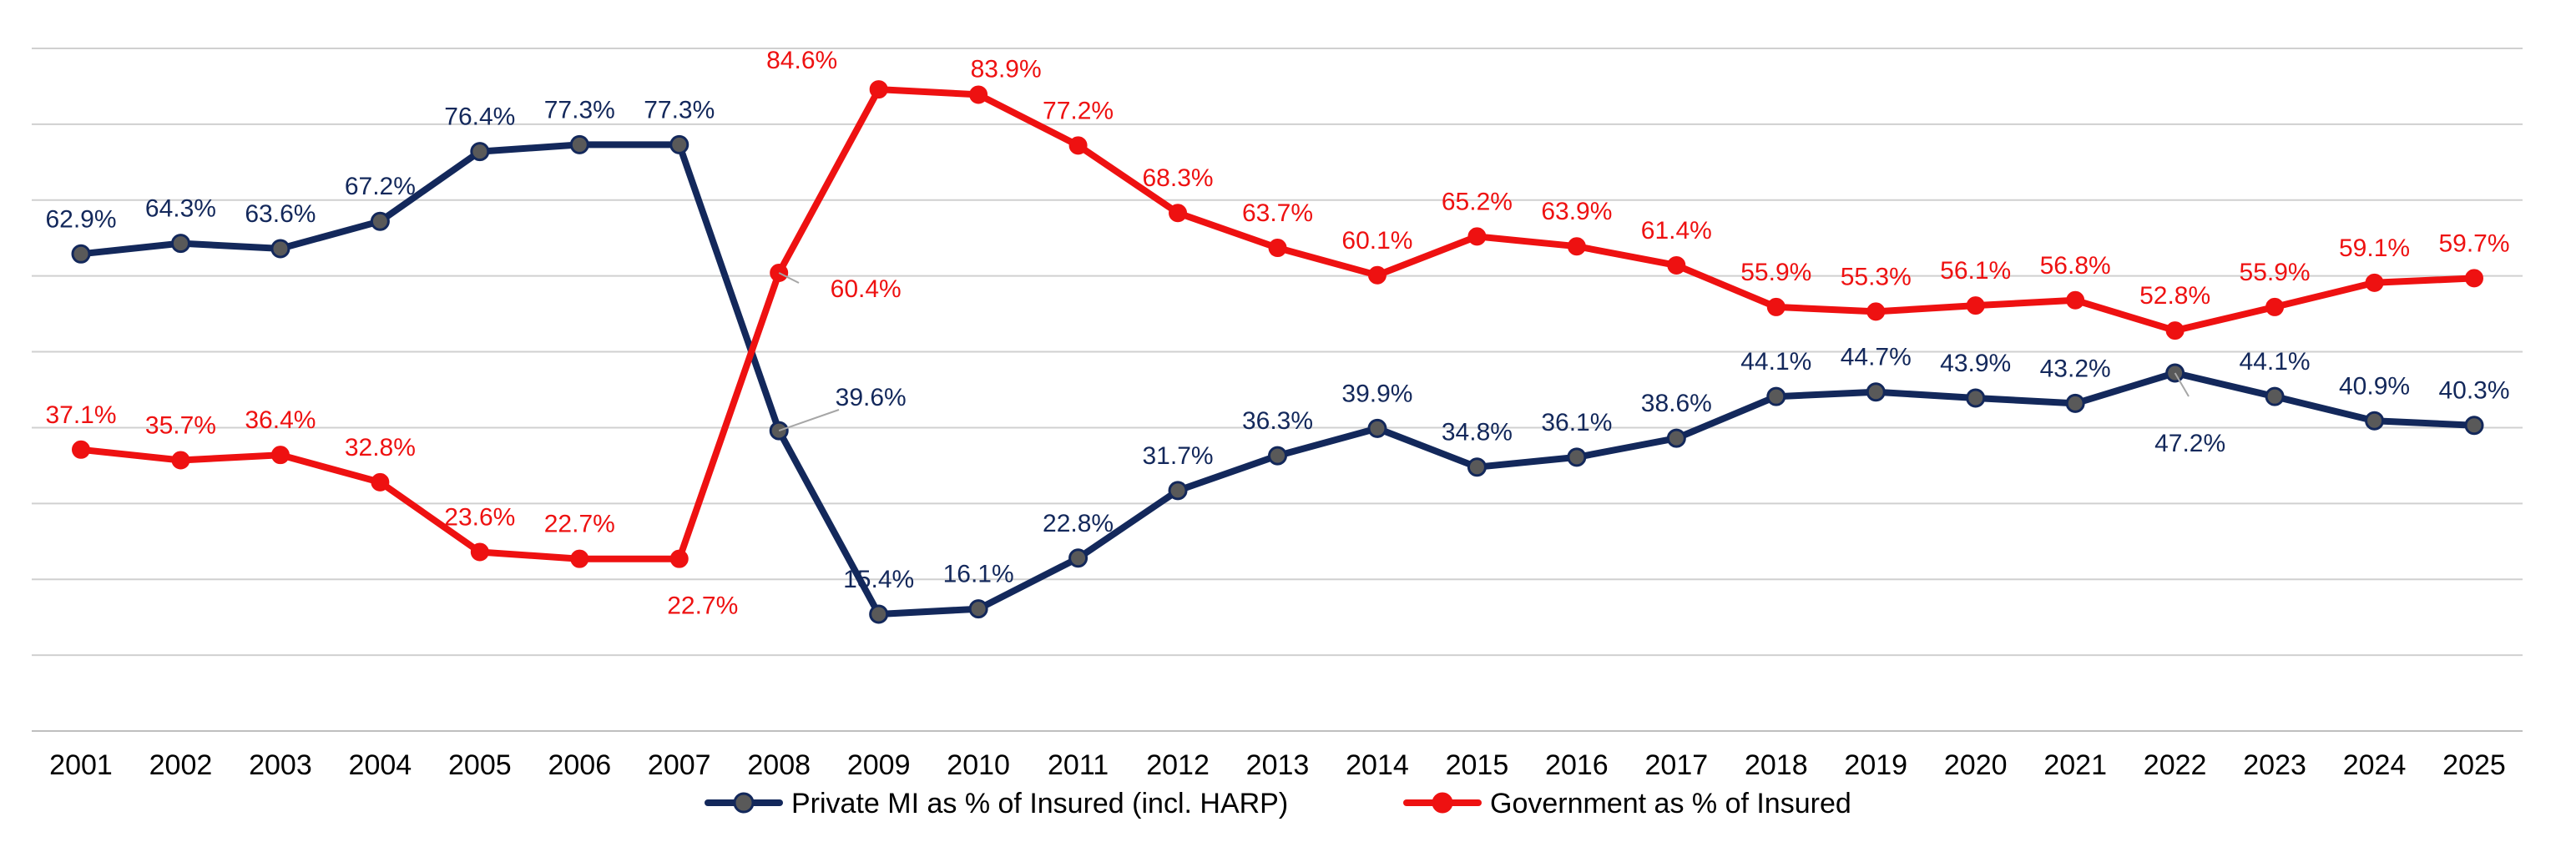 This screenshot has height=842, width=2576. What do you see at coordinates (2274, 765) in the screenshot?
I see `x-tick-label: 2023` at bounding box center [2274, 765].